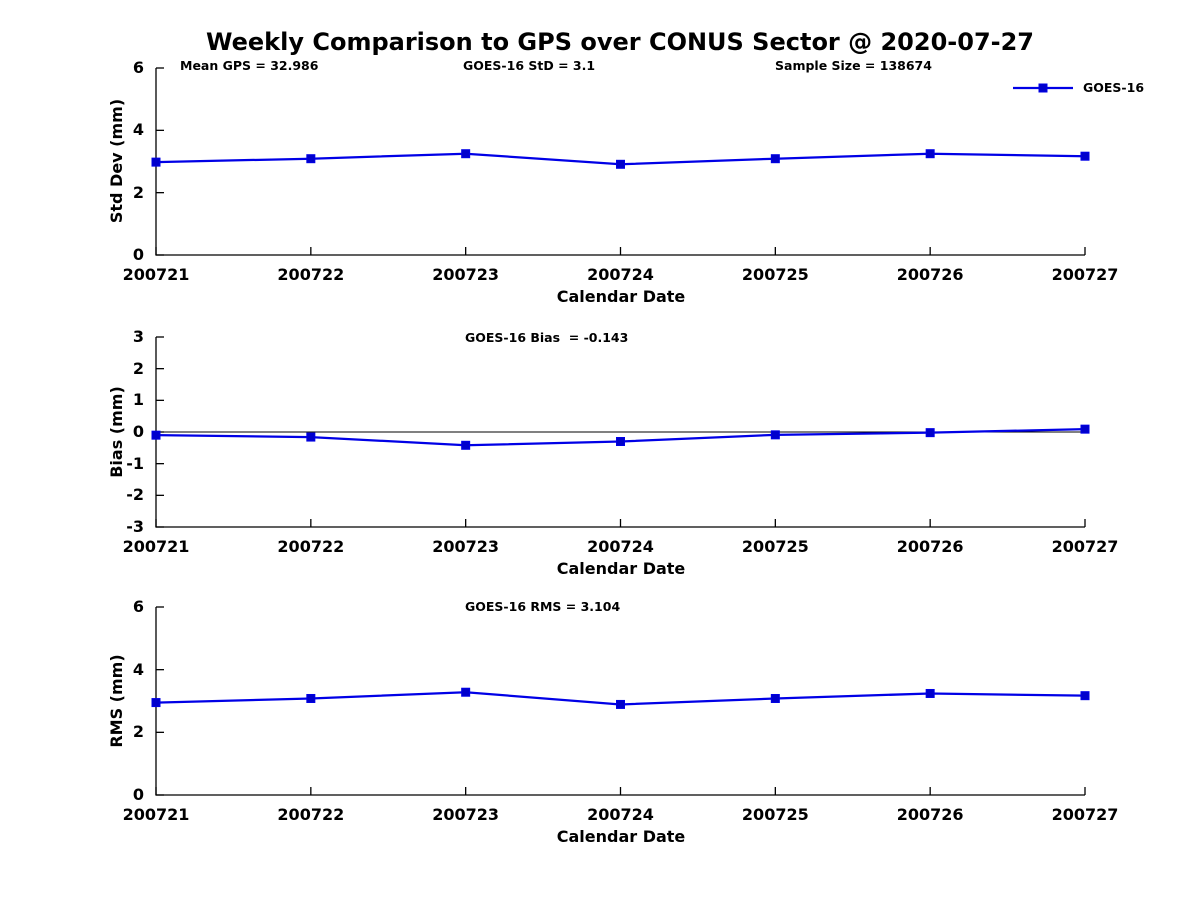  I want to click on annotation-goes16-rms: GOES-16 RMS = 3.104, so click(543, 606).